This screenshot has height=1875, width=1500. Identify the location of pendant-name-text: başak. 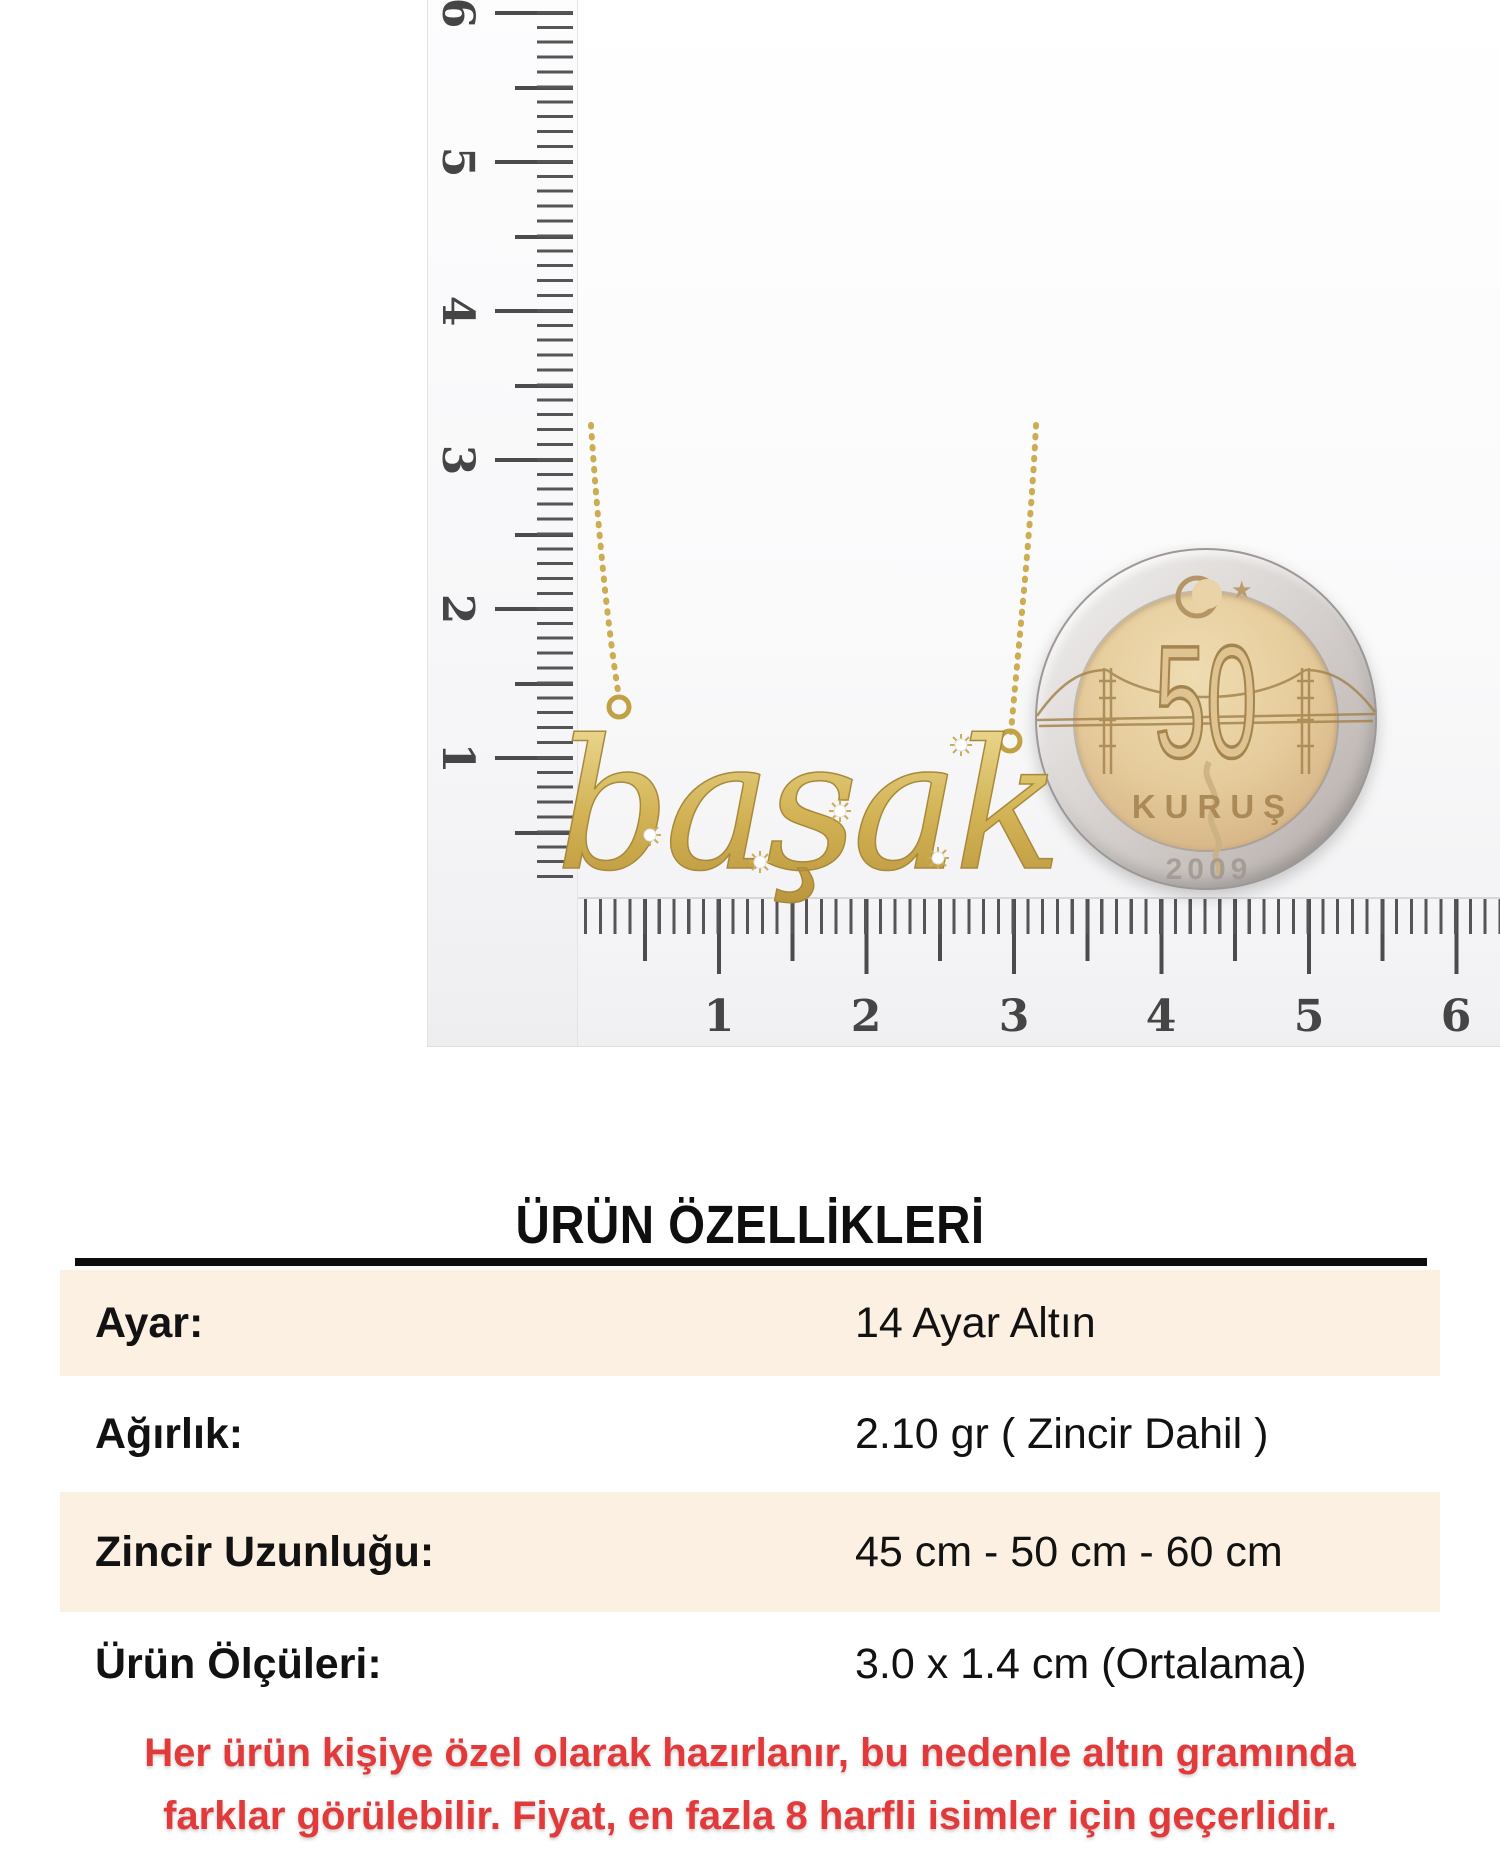
(805, 806).